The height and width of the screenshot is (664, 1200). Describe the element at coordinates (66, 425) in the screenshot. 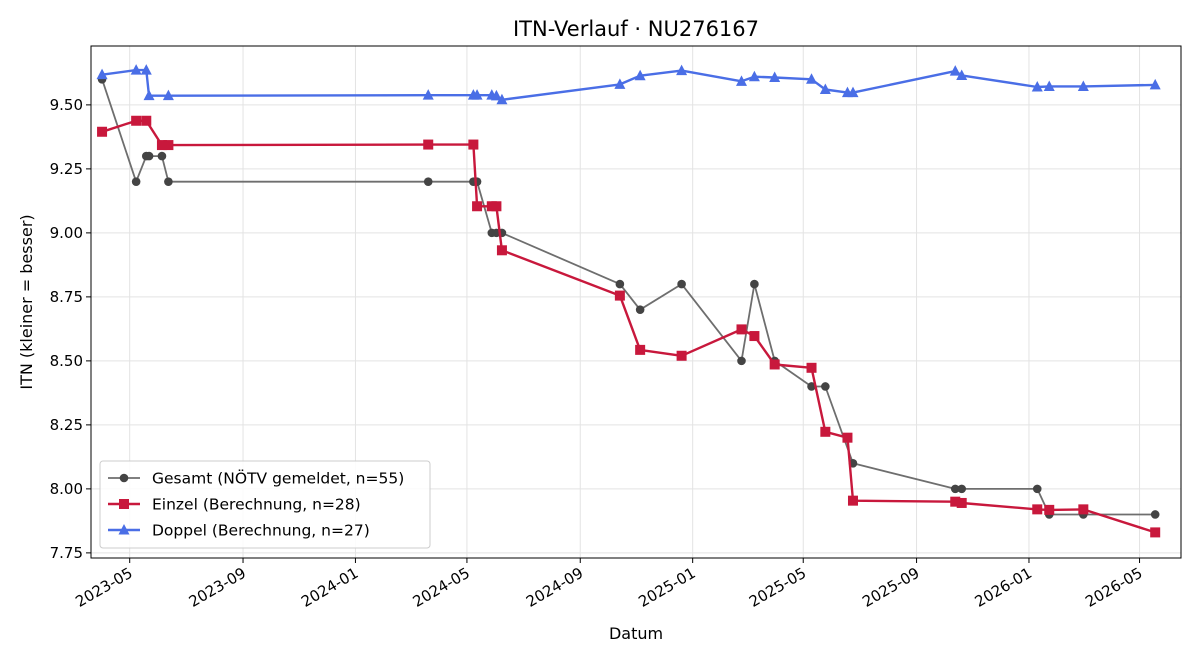

I see `y-tick-label: 8.25` at that location.